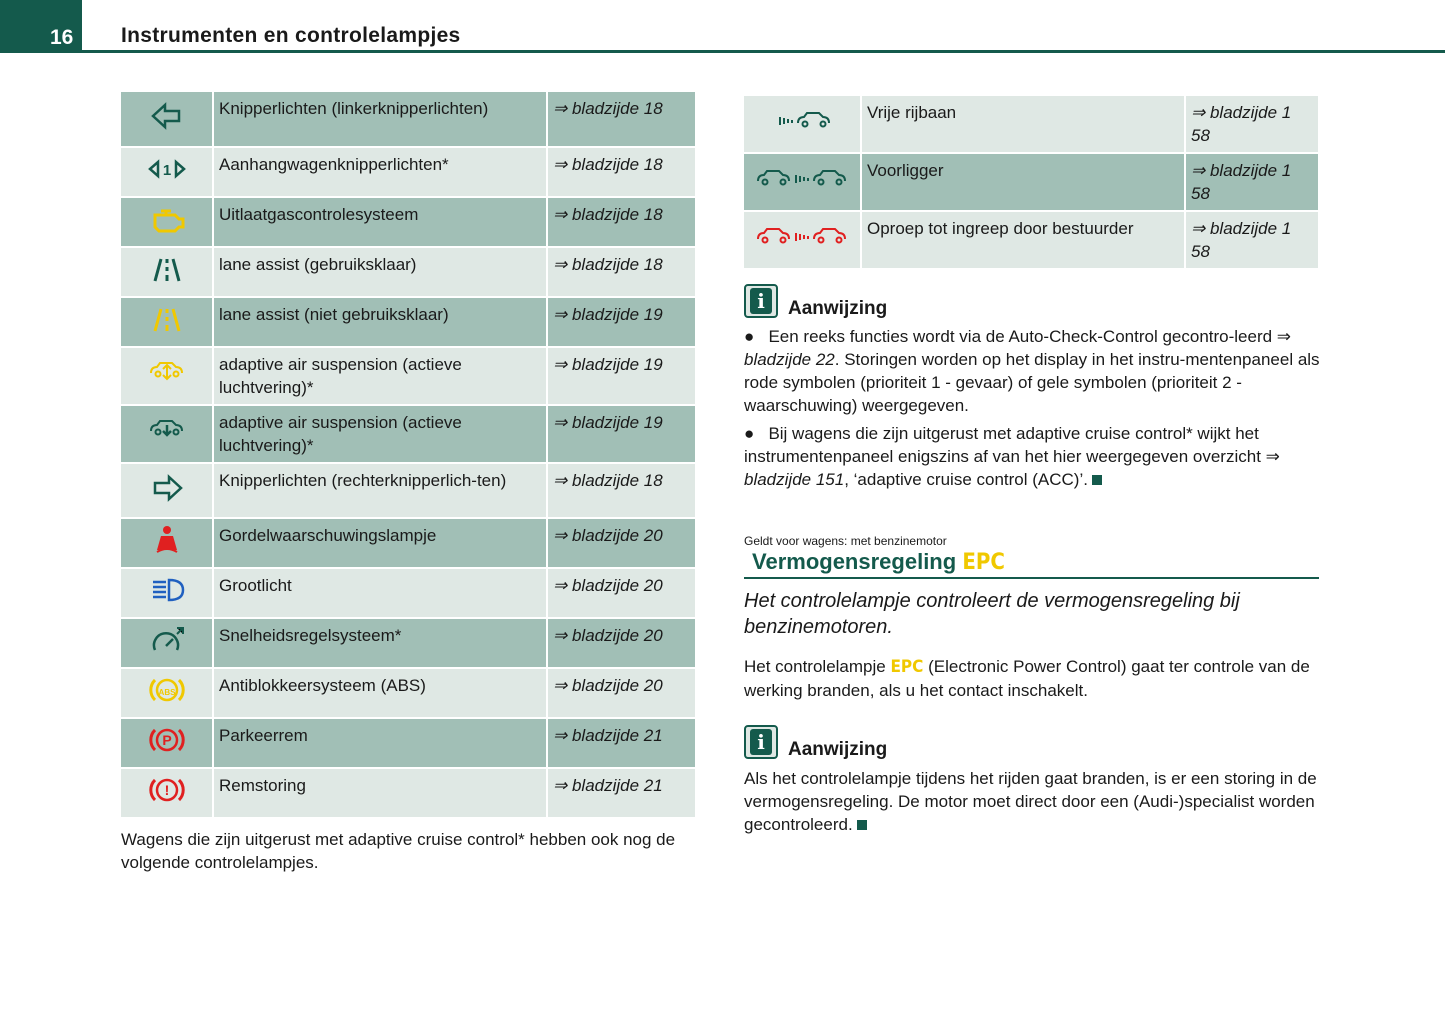 This screenshot has height=1026, width=1445. I want to click on cruise-control-icon, so click(168, 639).